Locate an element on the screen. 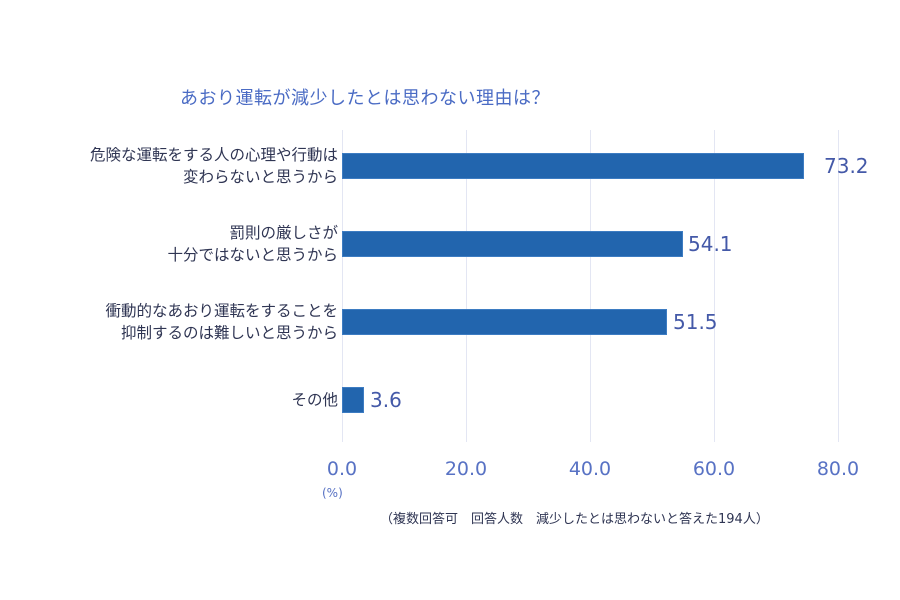  value-label-4: 3.6 is located at coordinates (386, 400).